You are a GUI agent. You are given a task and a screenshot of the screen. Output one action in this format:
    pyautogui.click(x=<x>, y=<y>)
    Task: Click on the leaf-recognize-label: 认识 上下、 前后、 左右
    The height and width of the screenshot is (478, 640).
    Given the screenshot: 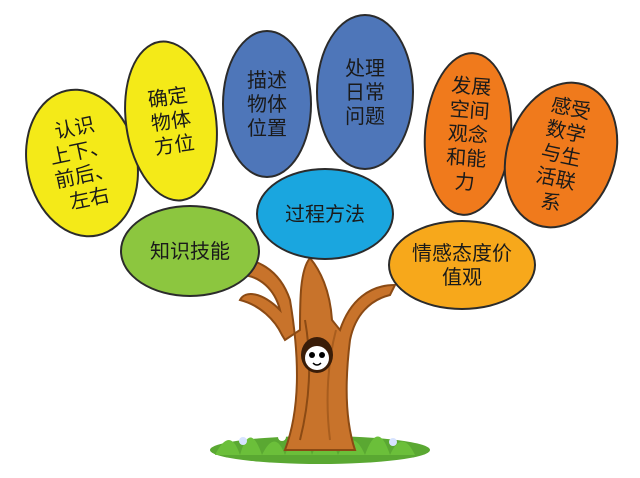 What is the action you would take?
    pyautogui.click(x=82, y=163)
    